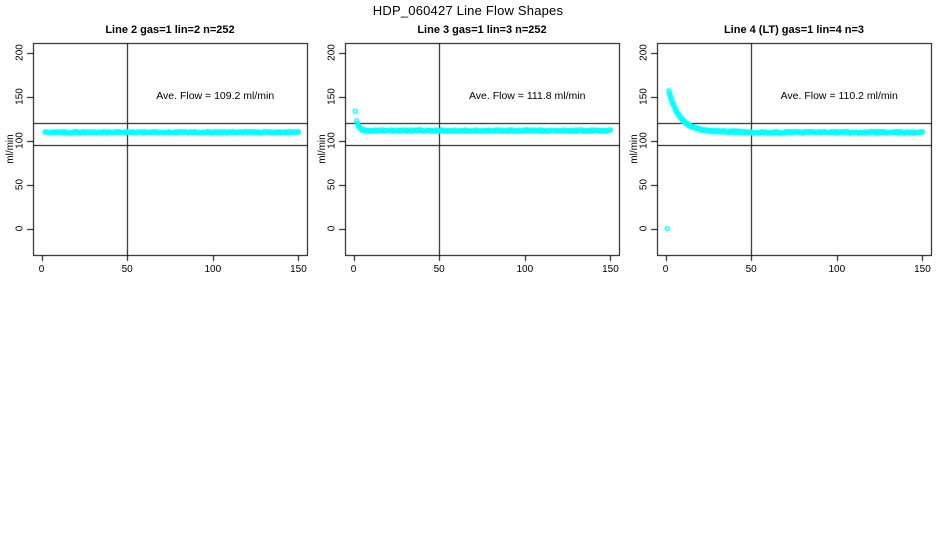  I want to click on figure-title: HDP_060427 Line Flow Shapes, so click(468, 10).